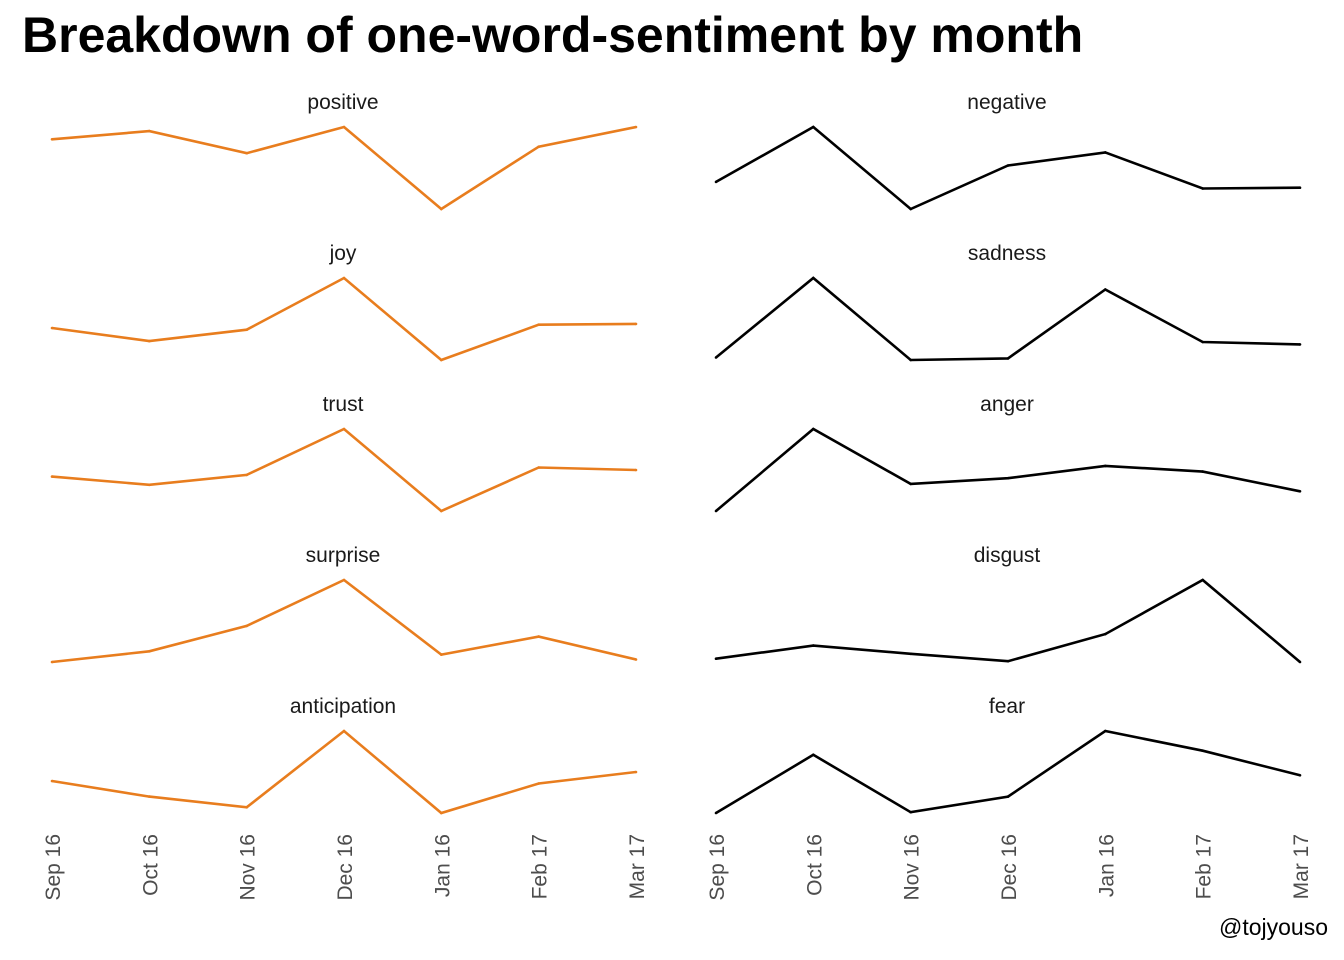 This screenshot has width=1344, height=960. I want to click on series-line-disgust, so click(1008, 620).